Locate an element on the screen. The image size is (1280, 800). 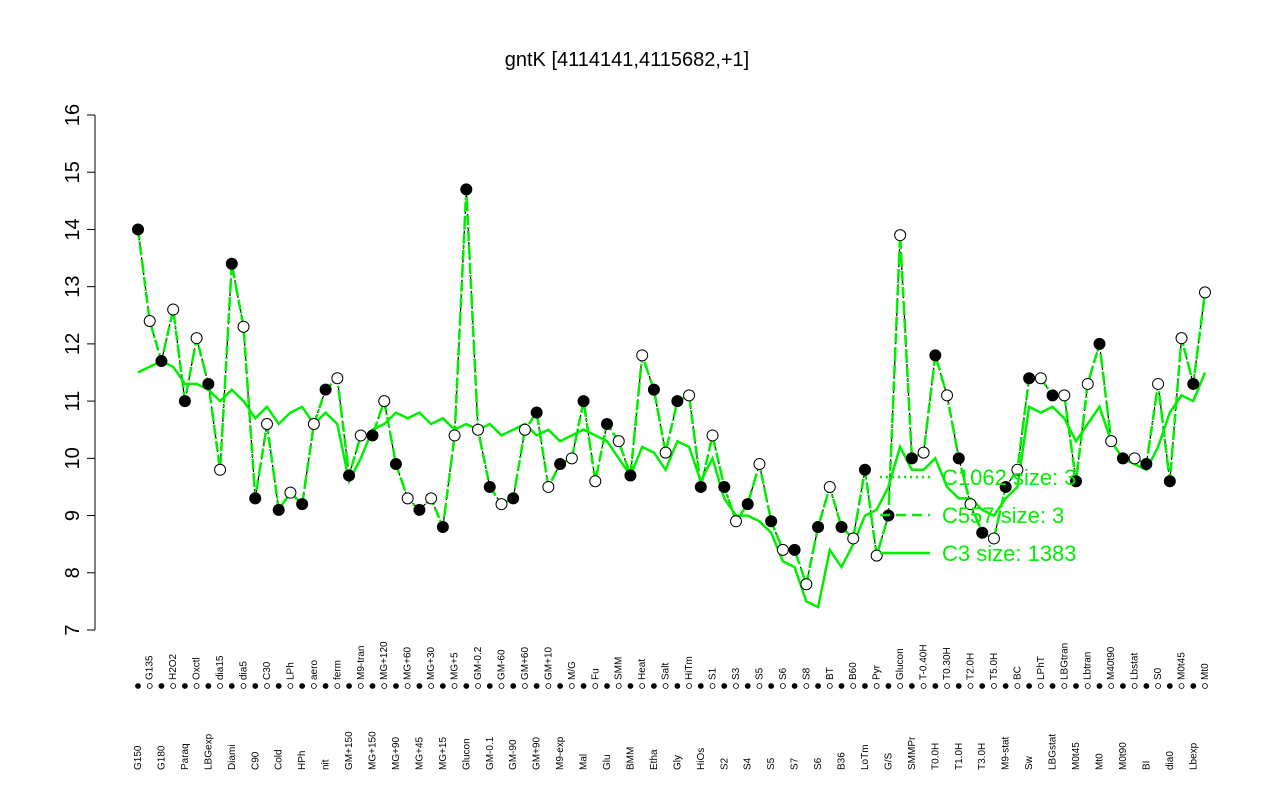
y-tick-label: 12 is located at coordinates (73, 344).